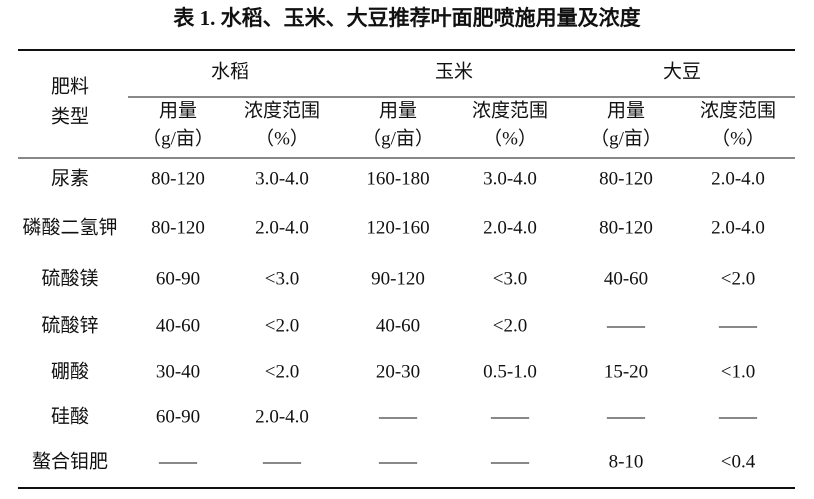 The image size is (814, 499). I want to click on cell: 0.5-1.0, so click(510, 371).